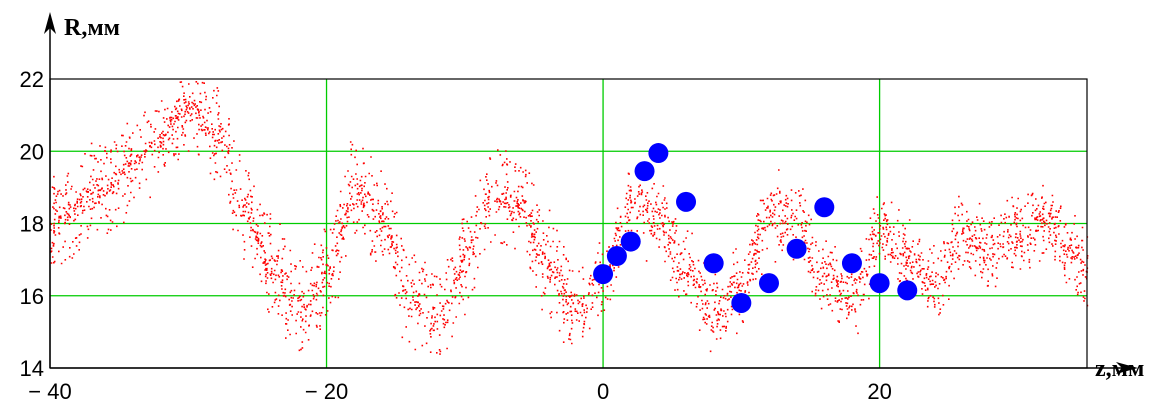  What do you see at coordinates (755, 228) in the screenshot?
I see `blue-marker-series` at bounding box center [755, 228].